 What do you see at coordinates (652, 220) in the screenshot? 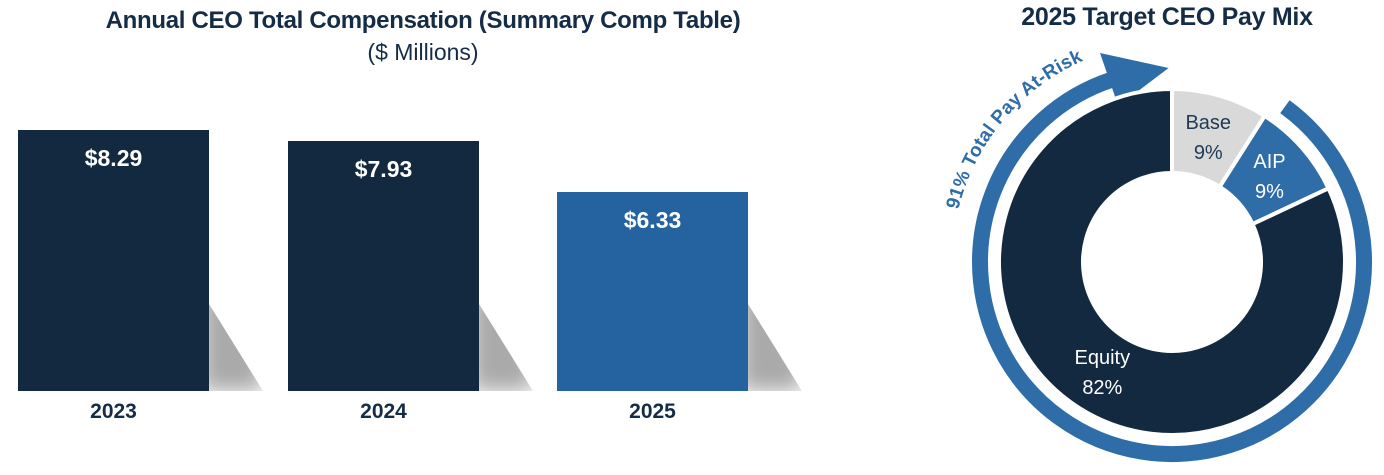
I see `bar-value-label: $6.33` at bounding box center [652, 220].